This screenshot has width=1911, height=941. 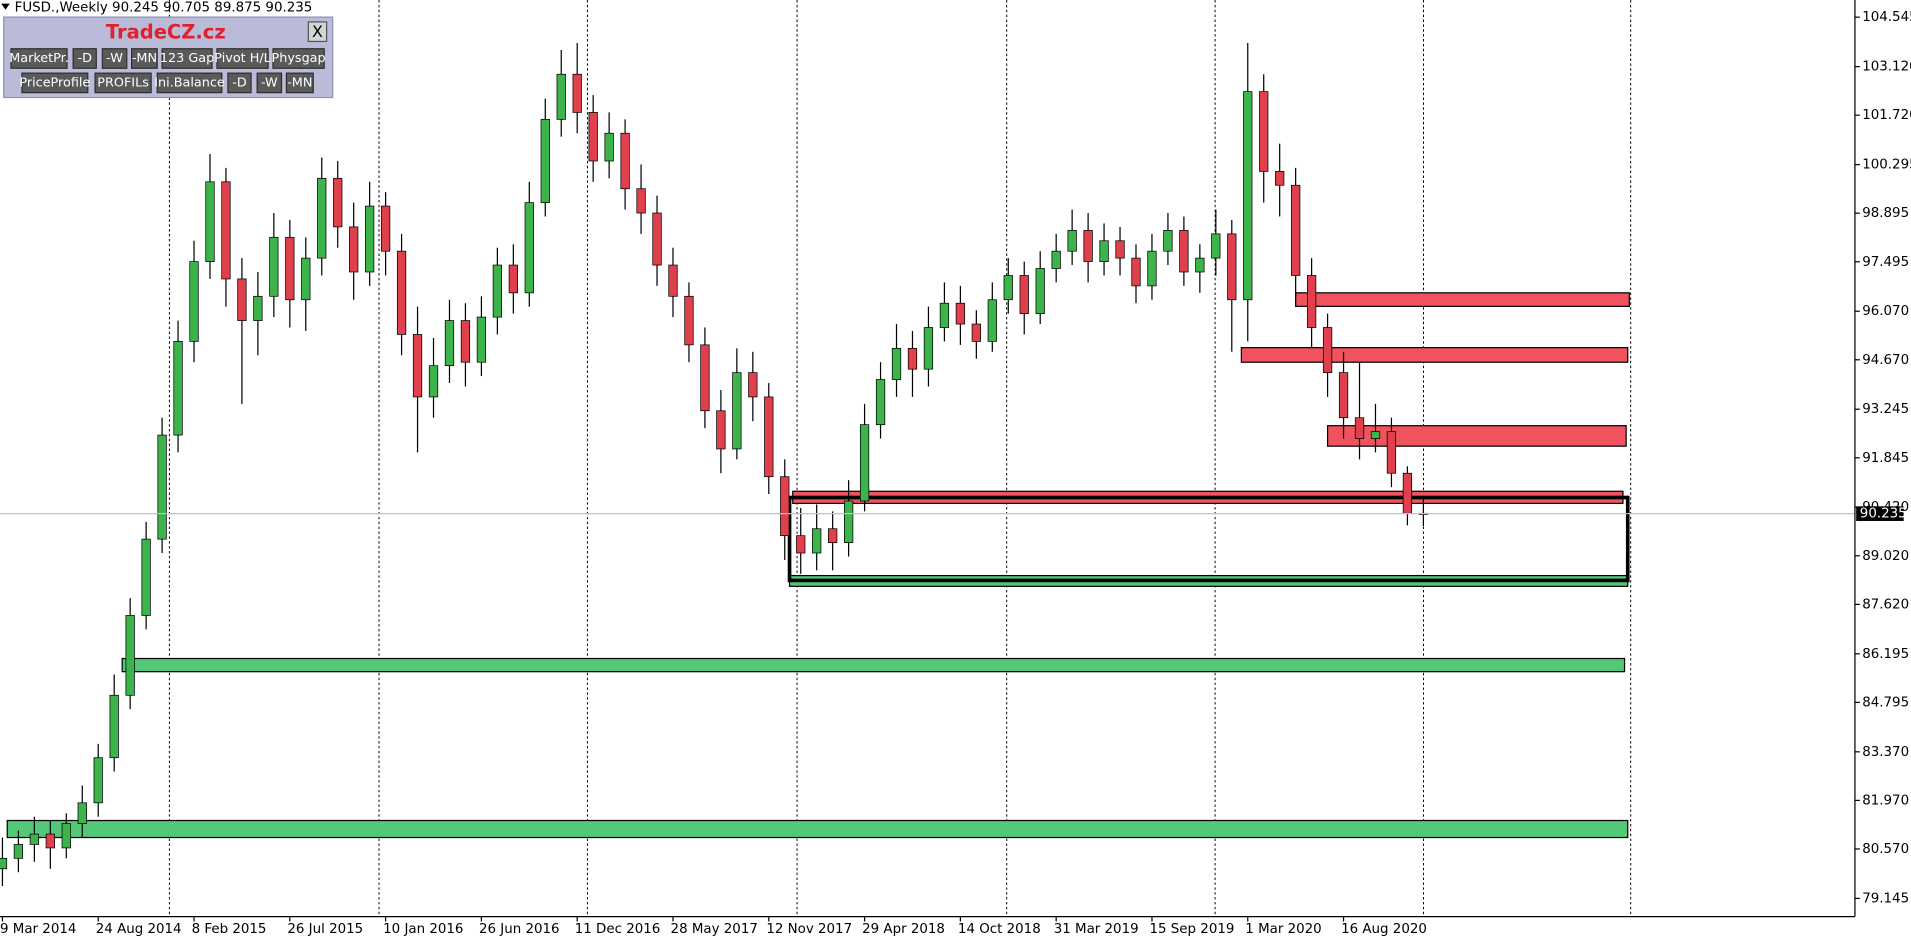 I want to click on button-label: MarketPr., so click(x=39, y=58).